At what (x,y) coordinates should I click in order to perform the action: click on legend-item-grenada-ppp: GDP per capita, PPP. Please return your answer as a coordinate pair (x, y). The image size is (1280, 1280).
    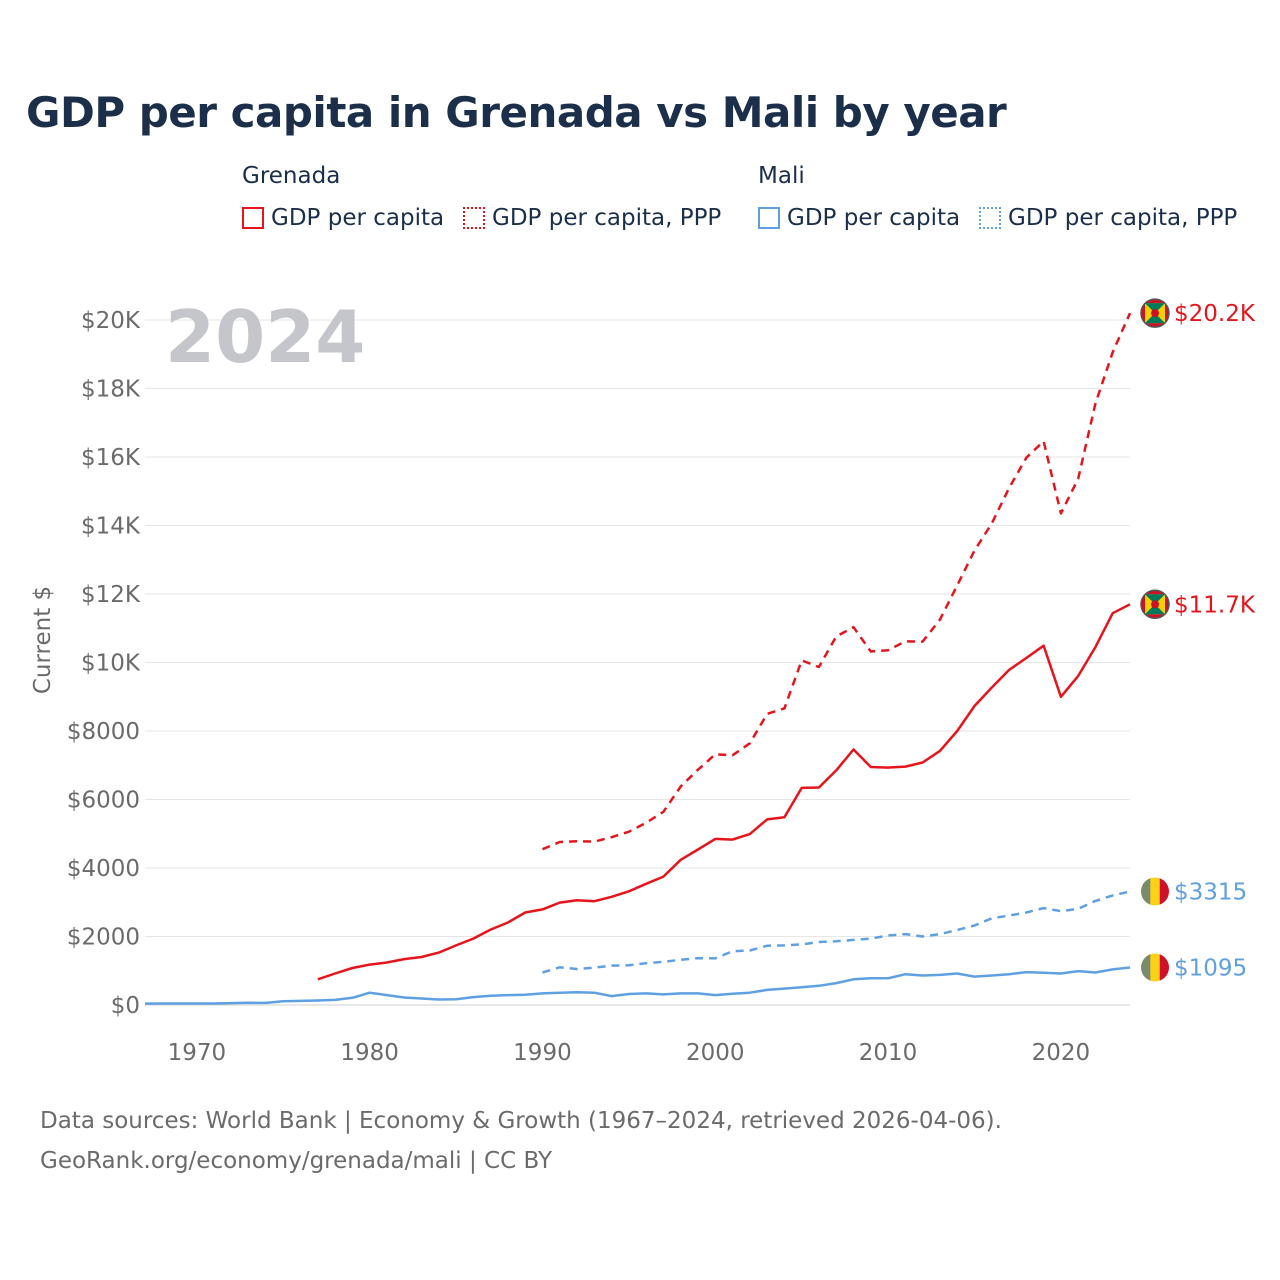
    Looking at the image, I should click on (592, 218).